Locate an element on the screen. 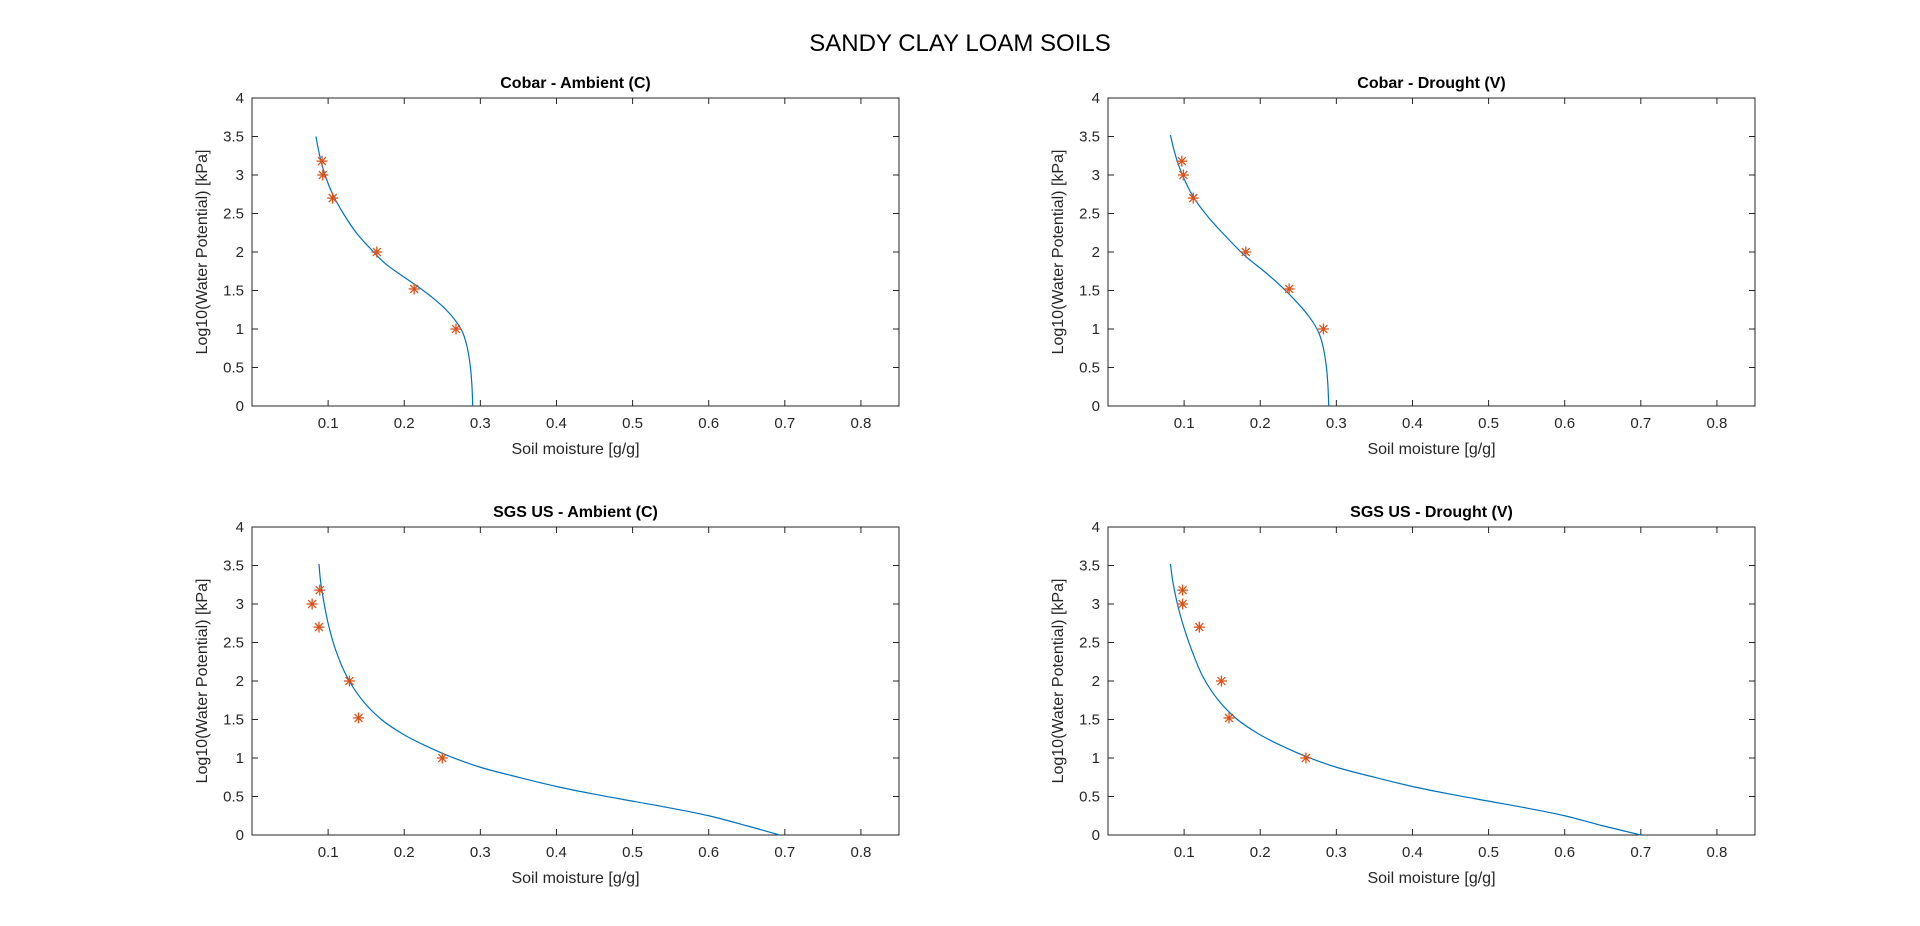  panel-title: SGS US - Ambient (C) is located at coordinates (575, 512).